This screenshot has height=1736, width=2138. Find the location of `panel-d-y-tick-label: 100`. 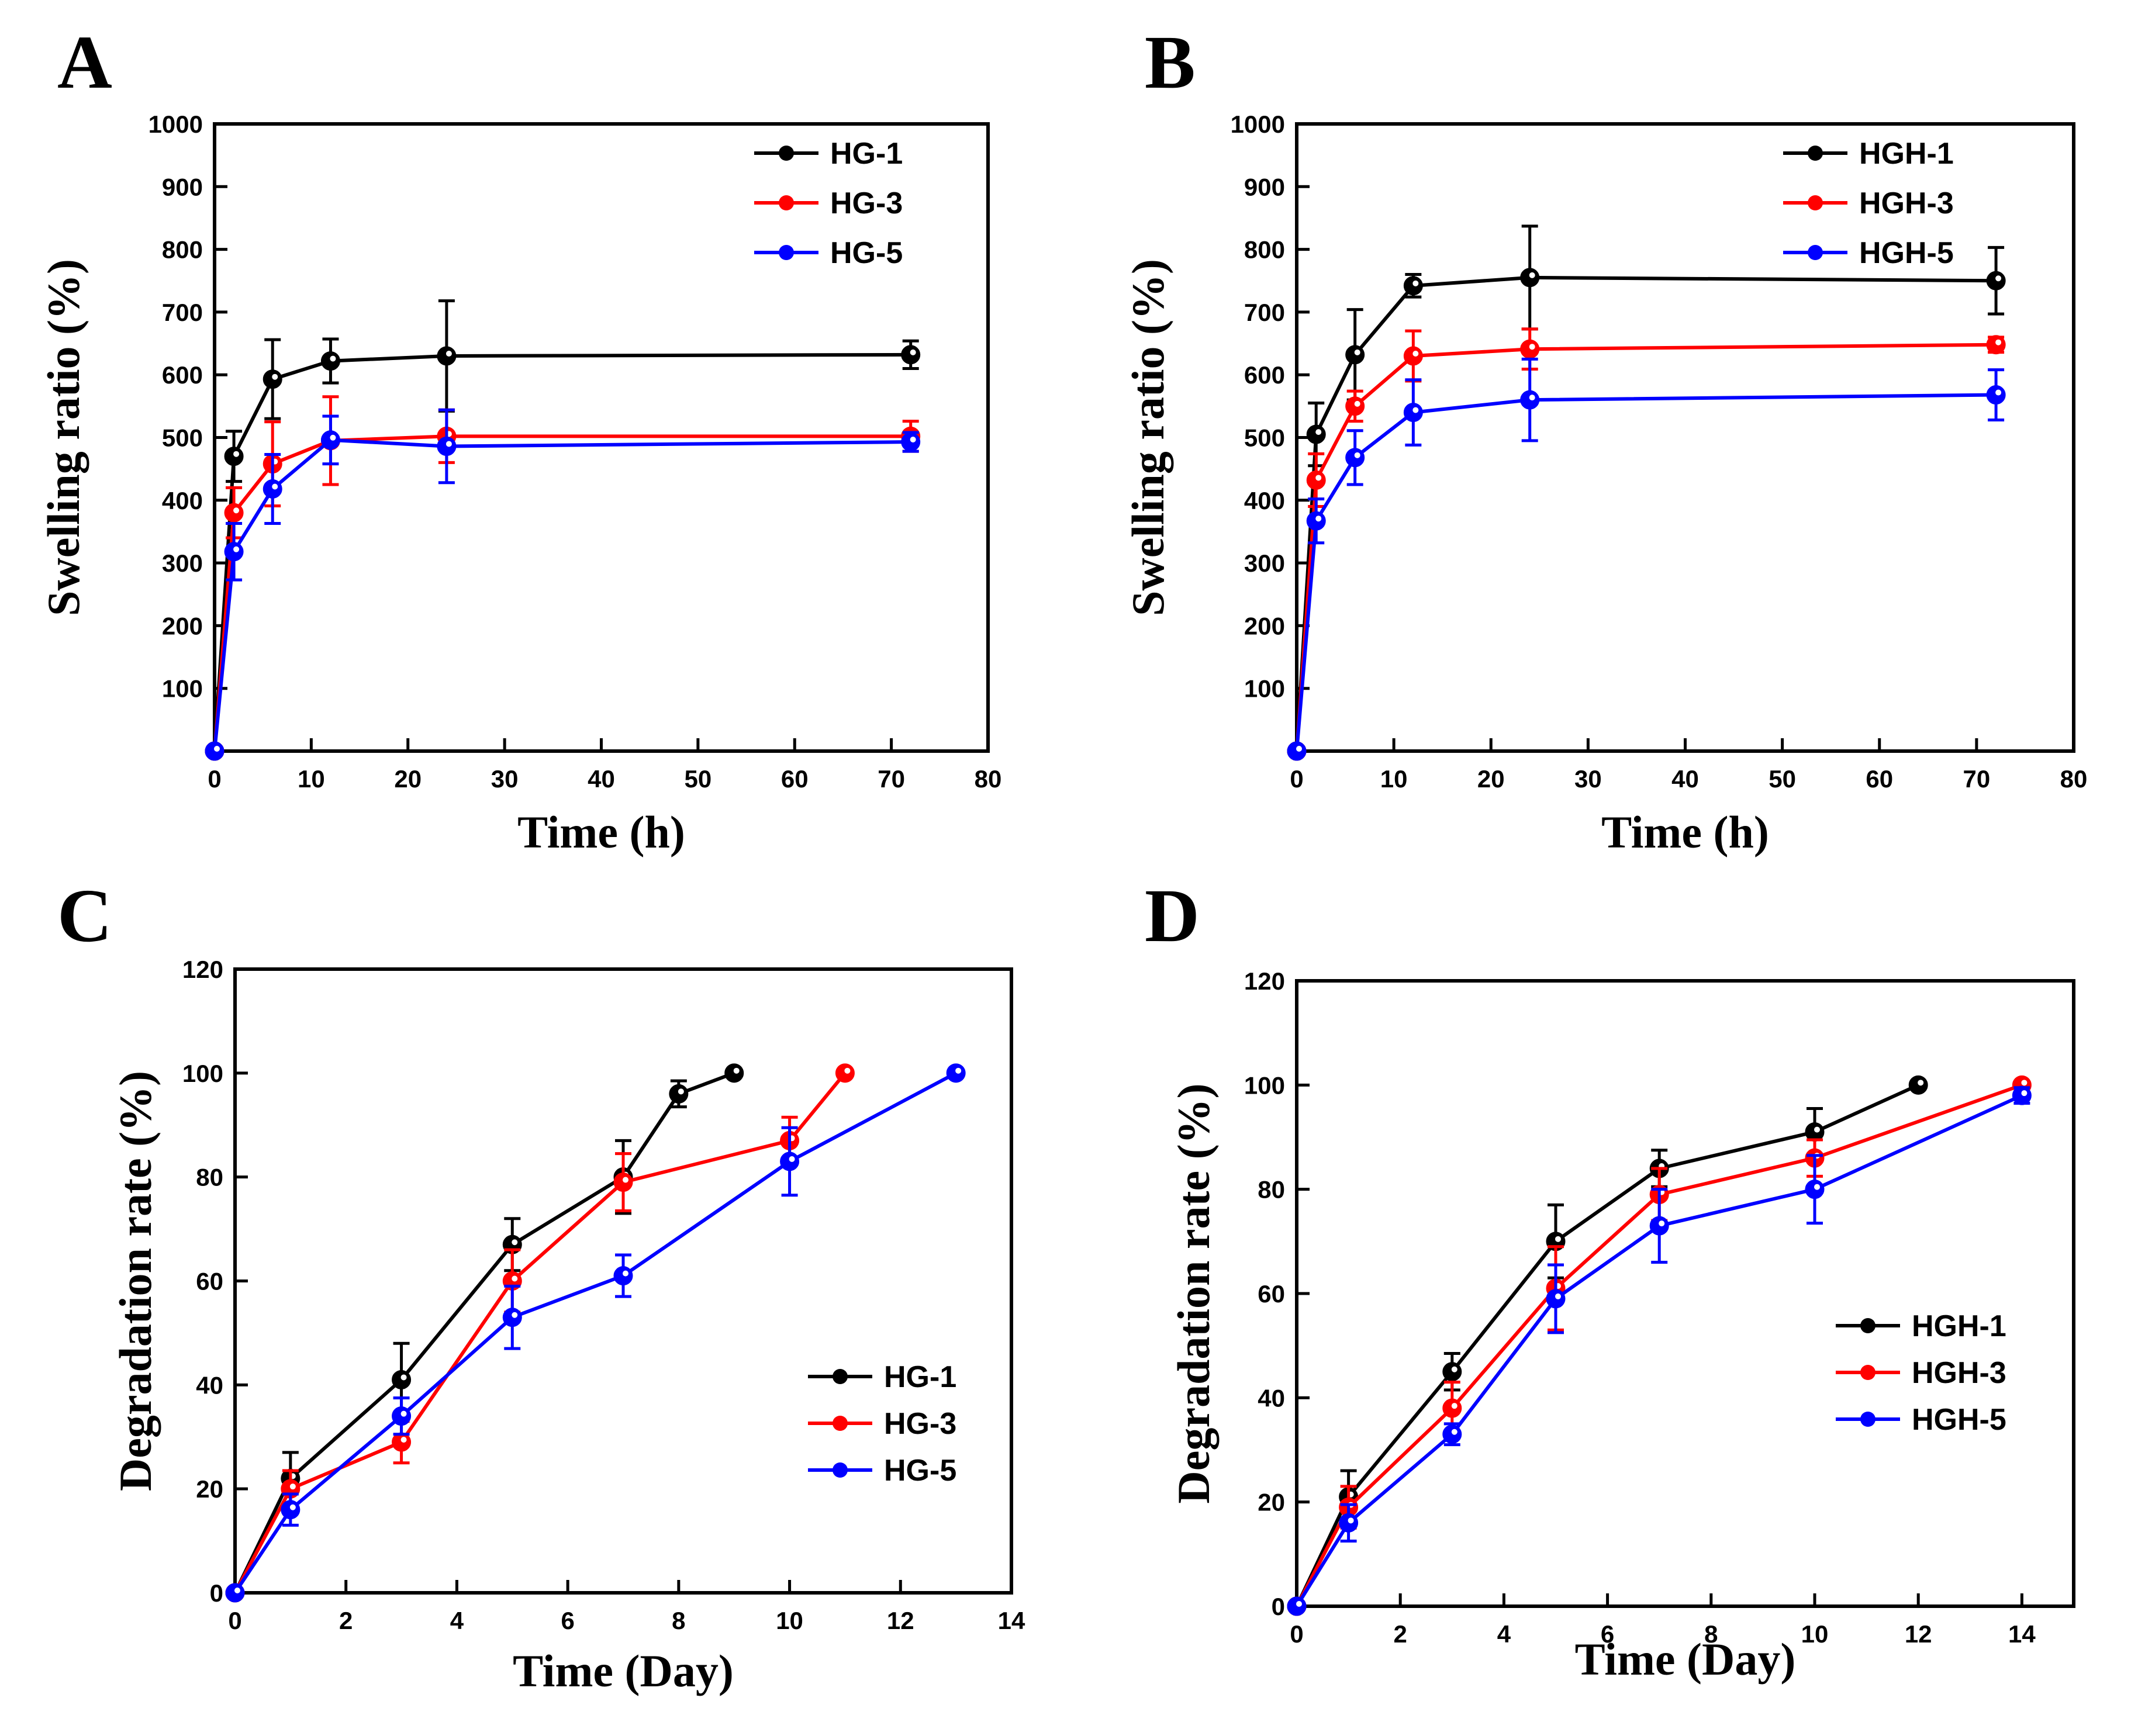

panel-d-y-tick-label: 100 is located at coordinates (1264, 1085).